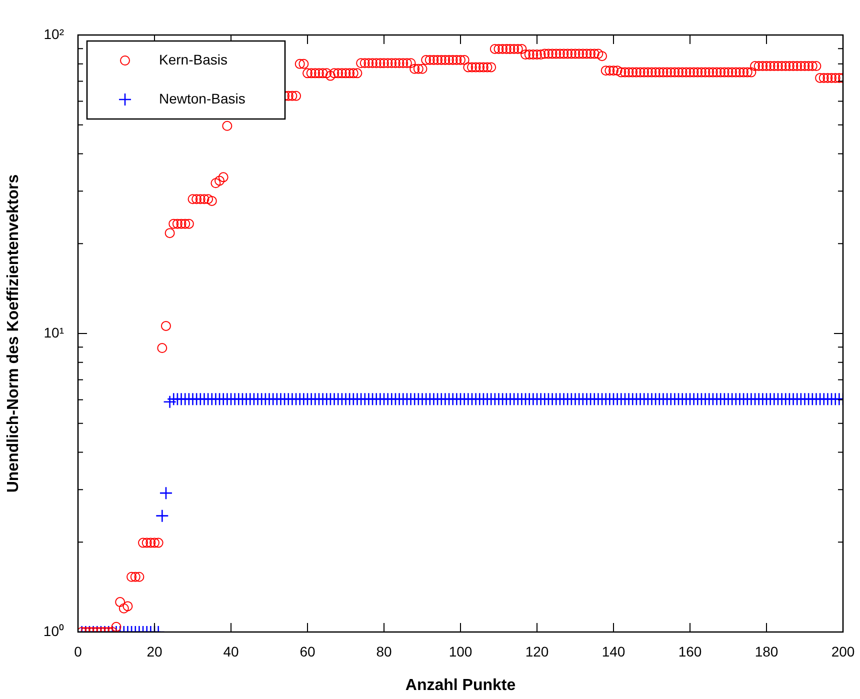 The width and height of the screenshot is (860, 699). Describe the element at coordinates (231, 651) in the screenshot. I see `x-tick-label: 40` at that location.